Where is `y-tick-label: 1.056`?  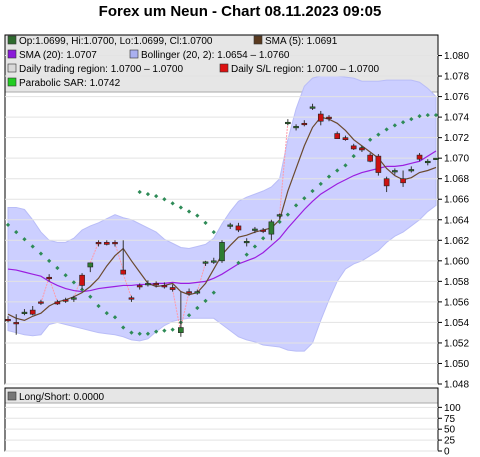
y-tick-label: 1.056 is located at coordinates (456, 302).